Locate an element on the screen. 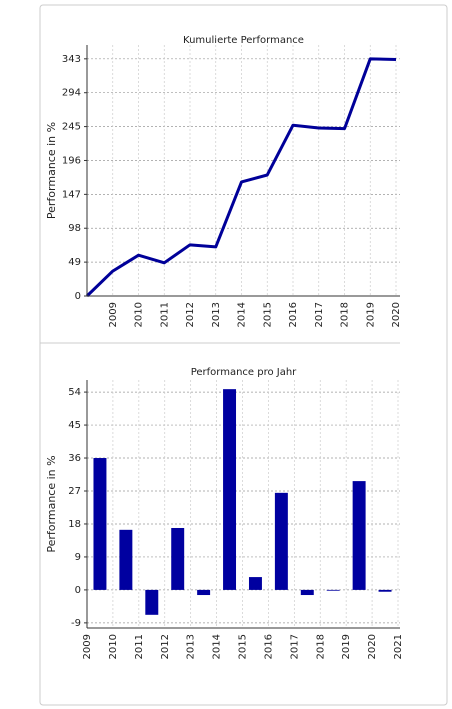 This screenshot has height=709, width=452. y-tick-label: 294 is located at coordinates (71, 93).